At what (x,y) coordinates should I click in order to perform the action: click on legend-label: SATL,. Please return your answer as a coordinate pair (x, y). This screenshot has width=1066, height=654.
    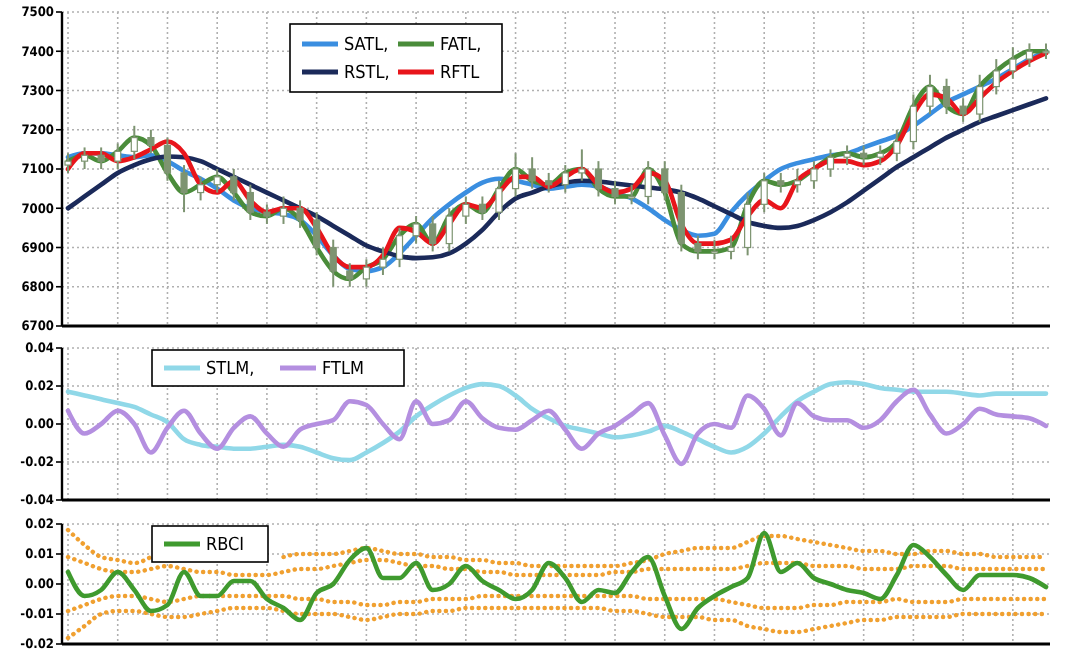
    Looking at the image, I should click on (366, 46).